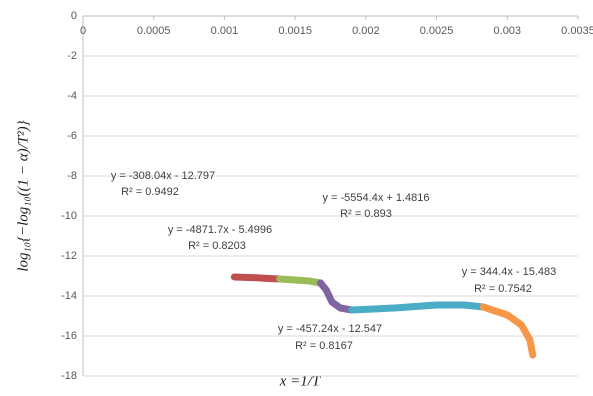 The image size is (593, 396). Describe the element at coordinates (300, 381) in the screenshot. I see `x-axis-title: x =1/T` at that location.